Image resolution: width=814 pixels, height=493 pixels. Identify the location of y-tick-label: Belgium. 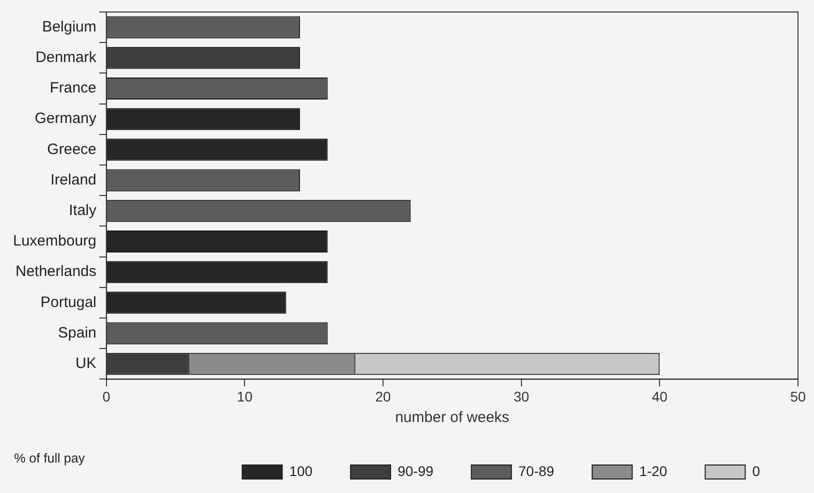
(69, 27).